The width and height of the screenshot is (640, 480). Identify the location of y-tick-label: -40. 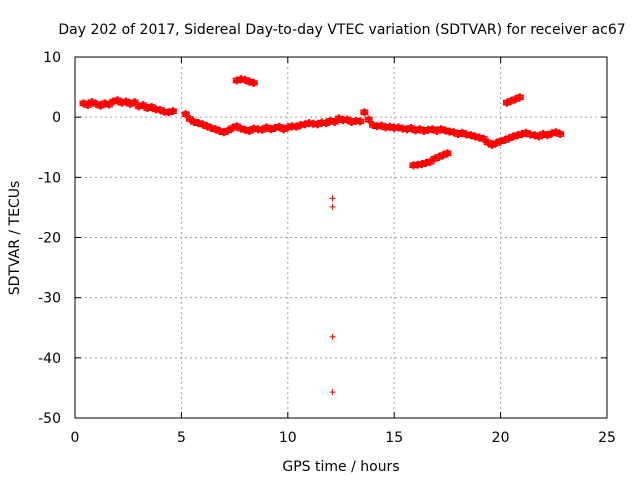
(49, 359).